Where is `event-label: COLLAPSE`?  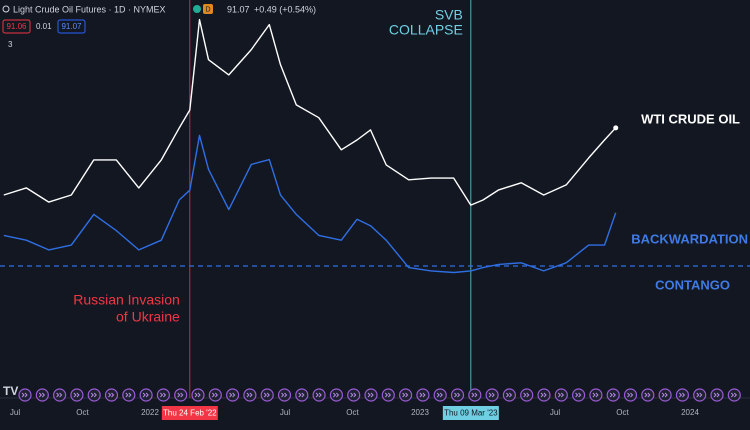
event-label: COLLAPSE is located at coordinates (426, 30).